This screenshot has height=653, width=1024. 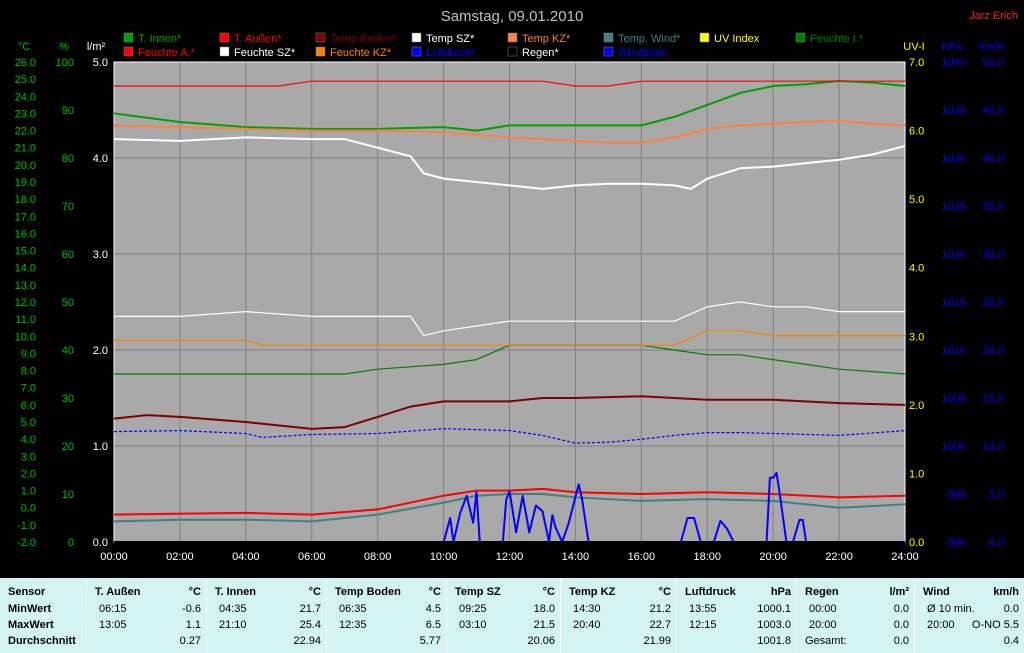 I want to click on stat-min-value: 21.2, so click(x=660, y=609).